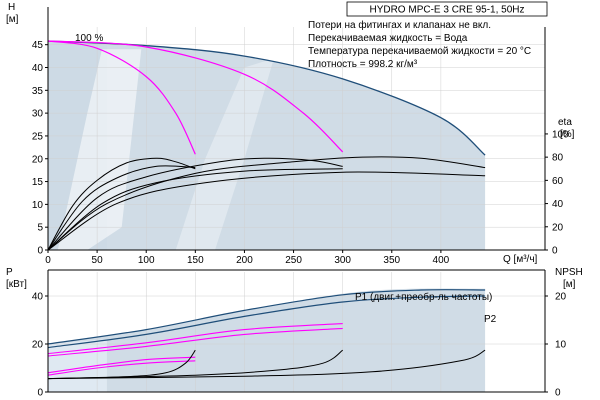  Describe the element at coordinates (558, 204) in the screenshot. I see `top-right-tick-label-2: 40` at that location.